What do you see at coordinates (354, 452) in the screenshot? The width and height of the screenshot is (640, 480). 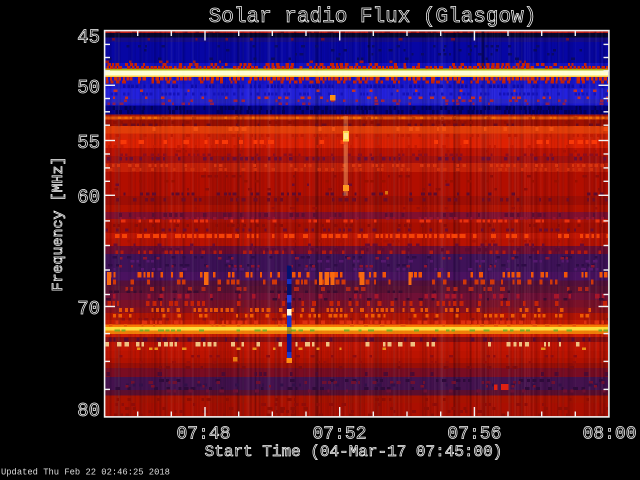 I see `svg-text:Start Time (04-Mar-17 07:45:00: Start Time (04-Mar-17 07:45:00)` at bounding box center [354, 452].